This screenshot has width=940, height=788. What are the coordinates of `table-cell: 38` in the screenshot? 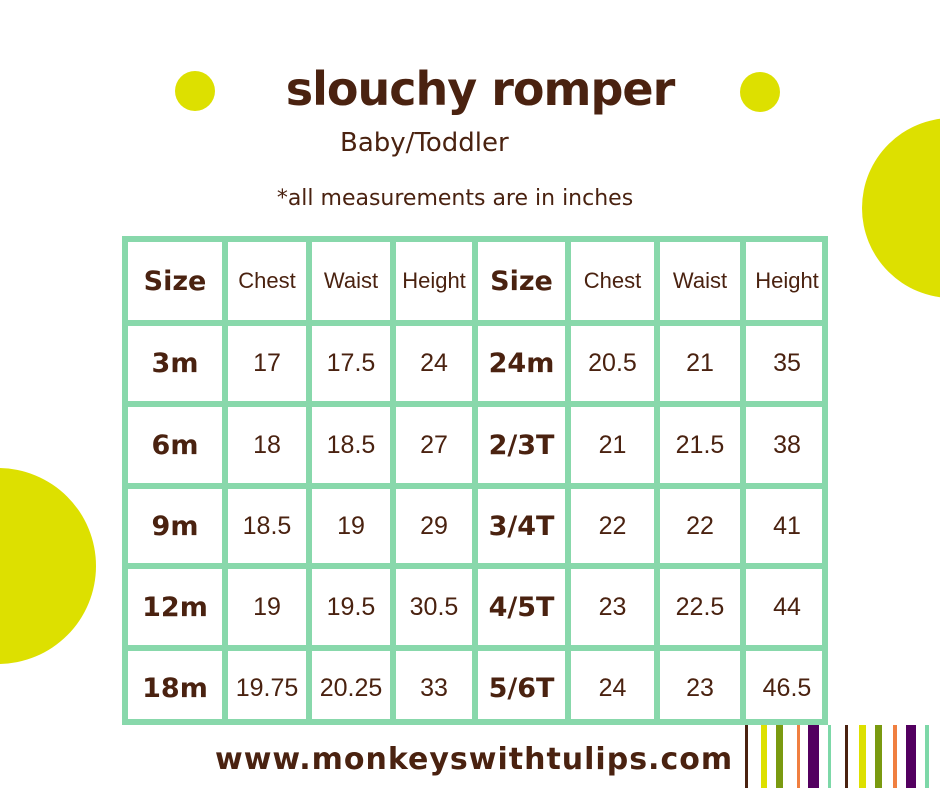 It's located at (787, 444).